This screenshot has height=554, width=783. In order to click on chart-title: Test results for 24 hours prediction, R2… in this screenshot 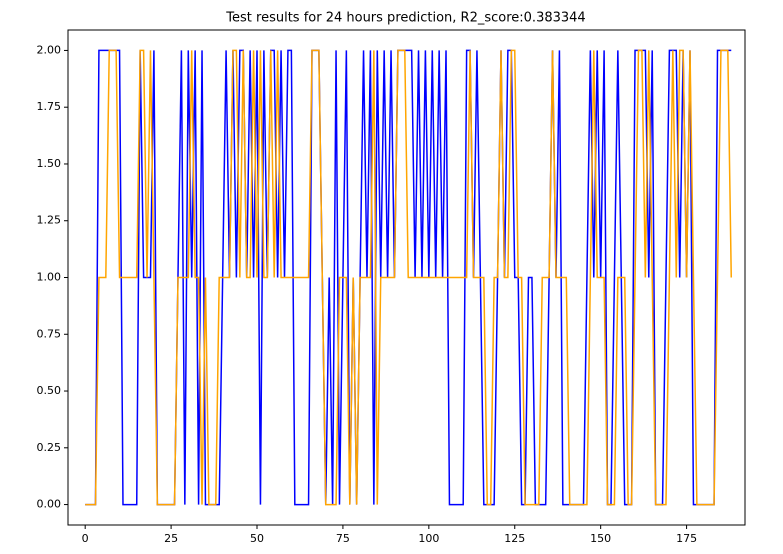, I will do `click(405, 18)`.